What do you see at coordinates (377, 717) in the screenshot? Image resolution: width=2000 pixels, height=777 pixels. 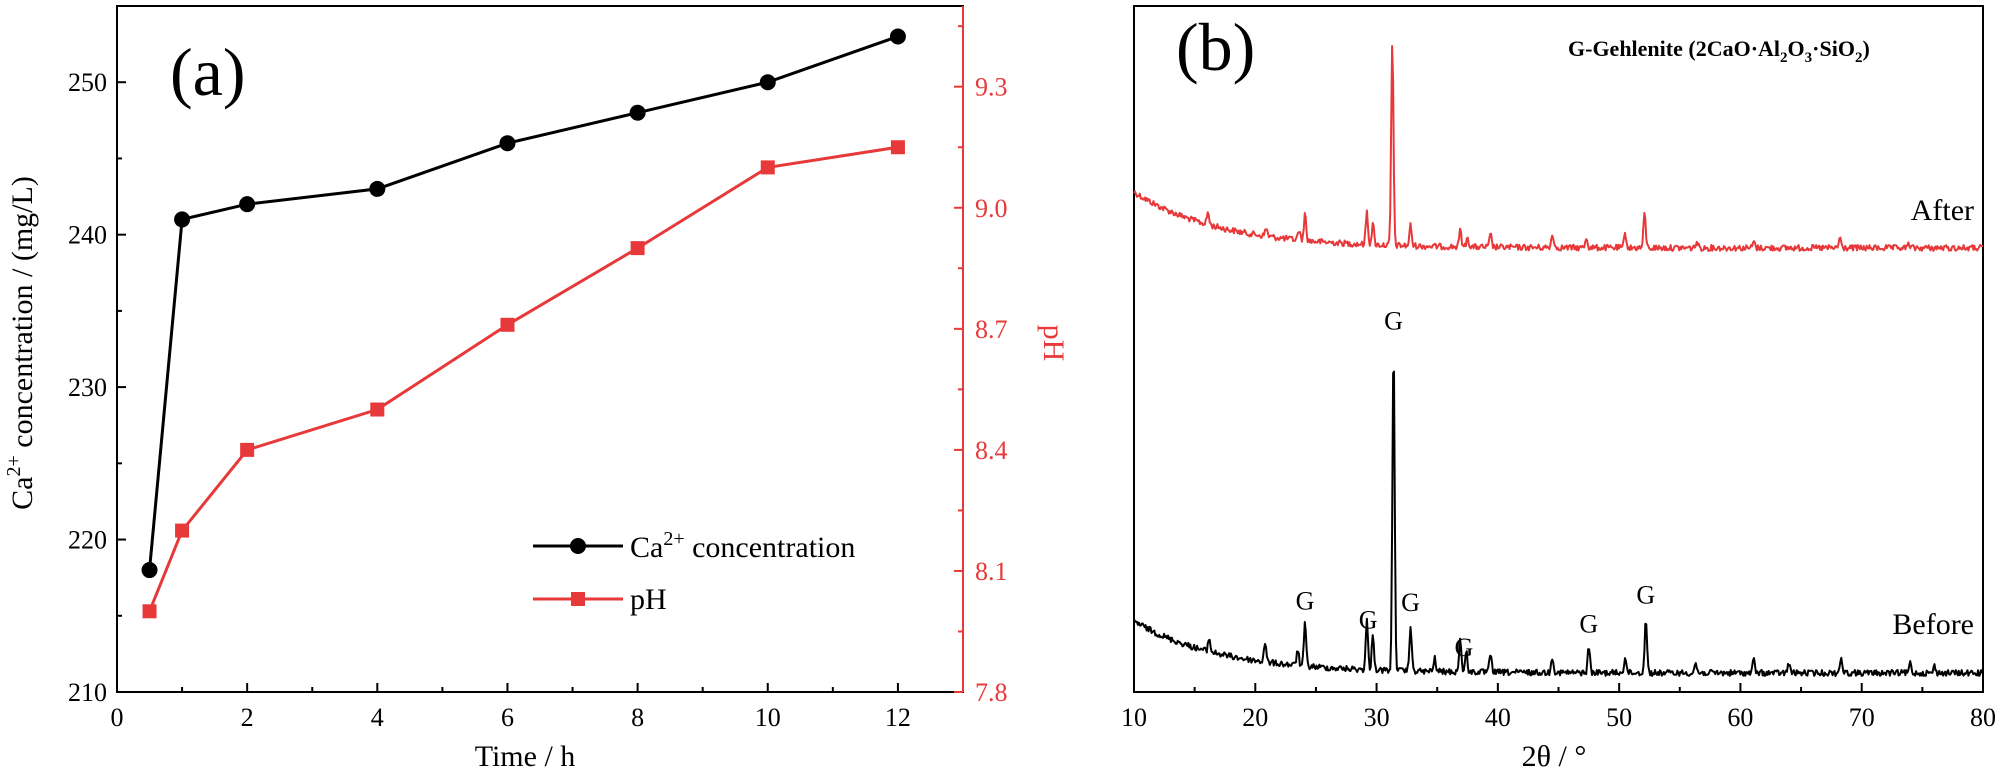 I see `a-x-tick-label: 4` at bounding box center [377, 717].